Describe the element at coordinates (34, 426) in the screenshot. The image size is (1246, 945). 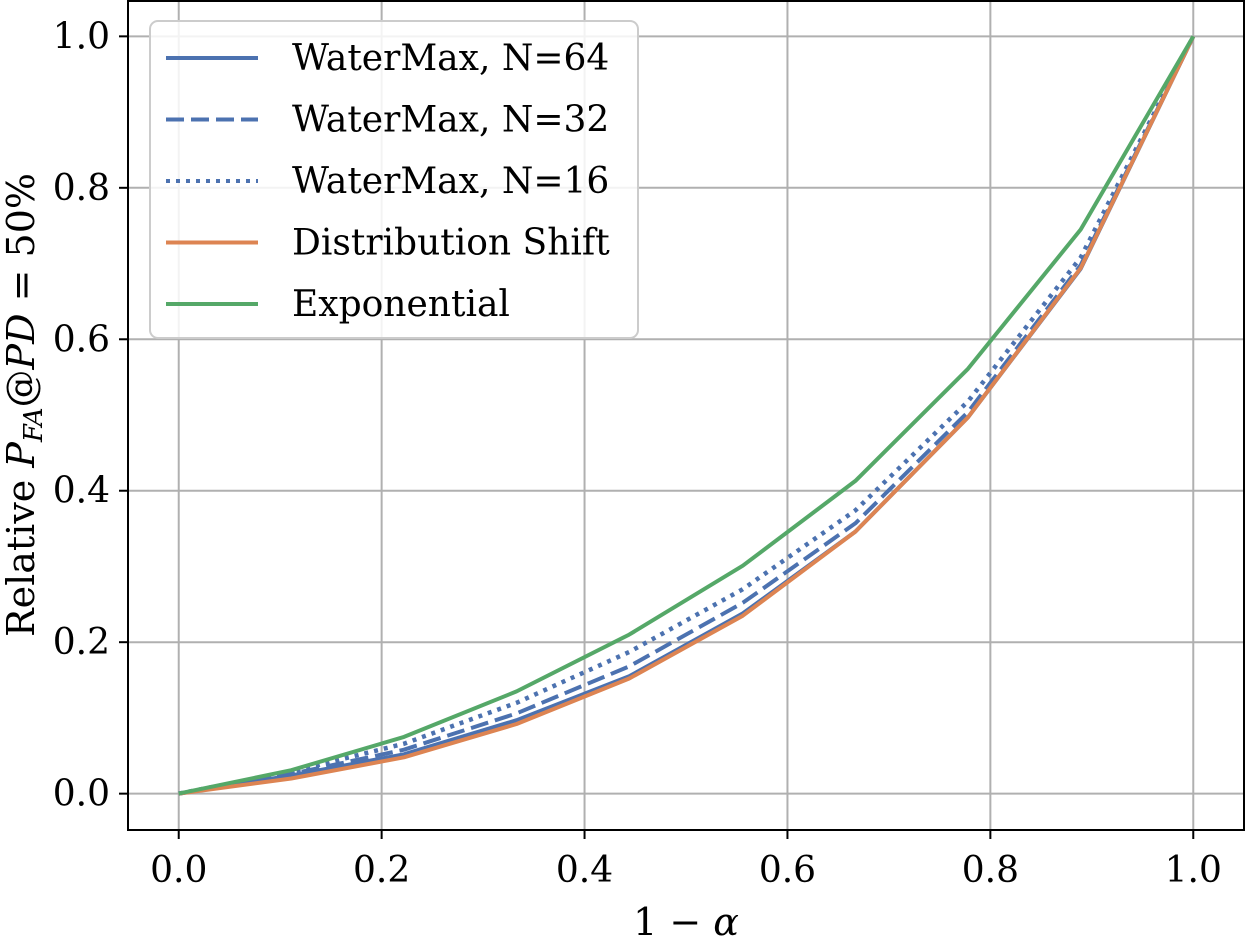
I see `y-axis-label-sub: FA` at that location.